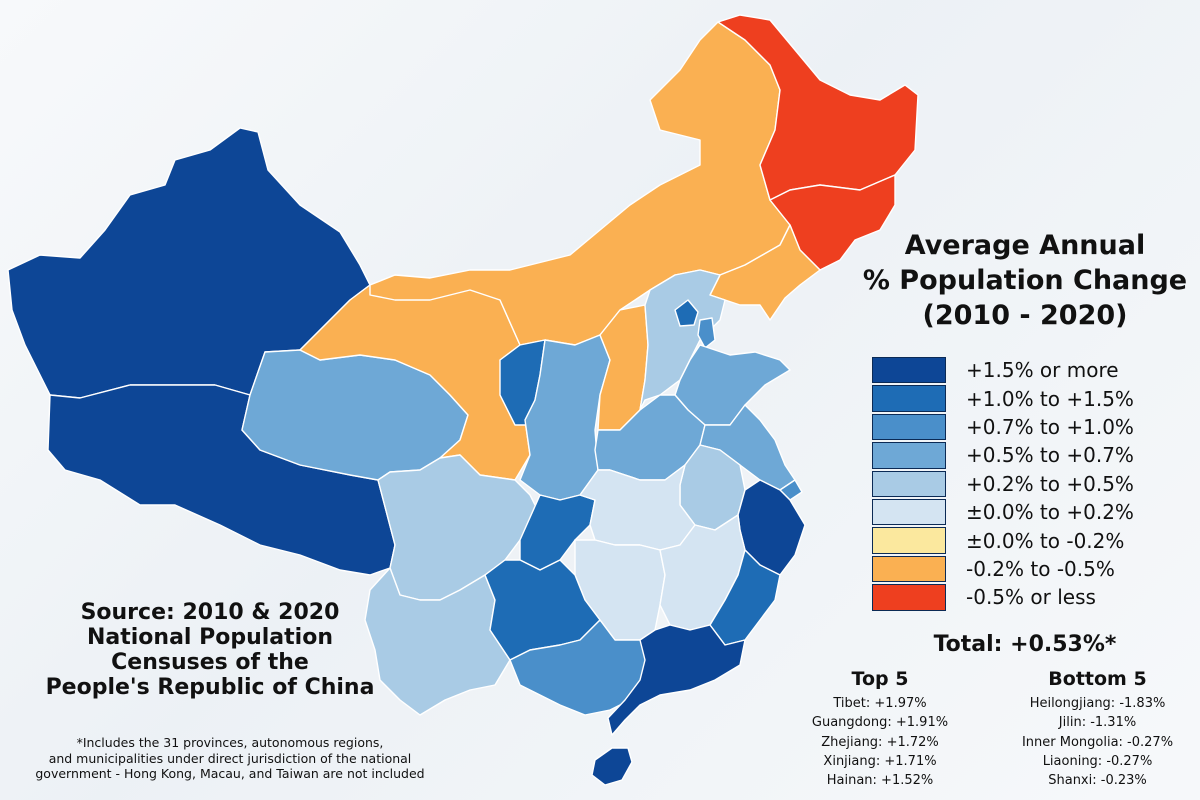  What do you see at coordinates (1025, 245) in the screenshot?
I see `title-line-1: Average Annual` at bounding box center [1025, 245].